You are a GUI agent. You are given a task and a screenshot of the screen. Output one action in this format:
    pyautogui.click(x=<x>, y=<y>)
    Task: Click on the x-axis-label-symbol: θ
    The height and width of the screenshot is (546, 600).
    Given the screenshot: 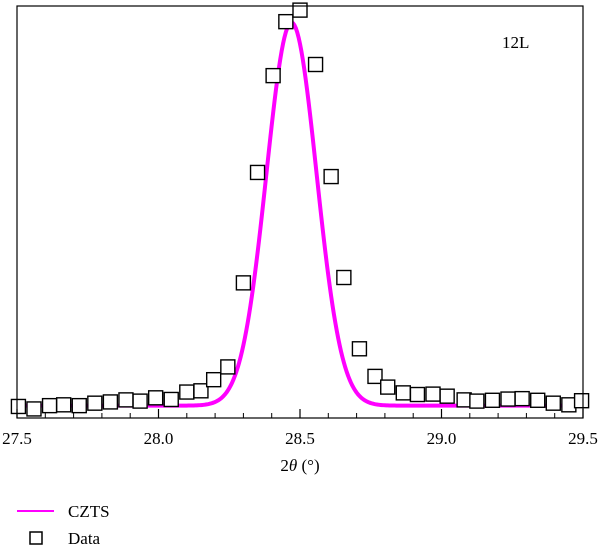 What is the action you would take?
    pyautogui.click(x=293, y=465)
    